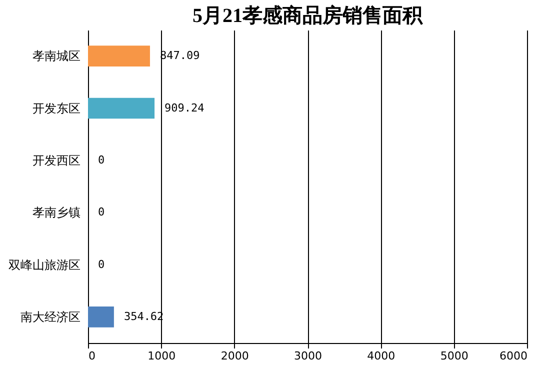 The width and height of the screenshot is (546, 369). What do you see at coordinates (56, 108) in the screenshot?
I see `y-tick-label: 开发东区` at bounding box center [56, 108].